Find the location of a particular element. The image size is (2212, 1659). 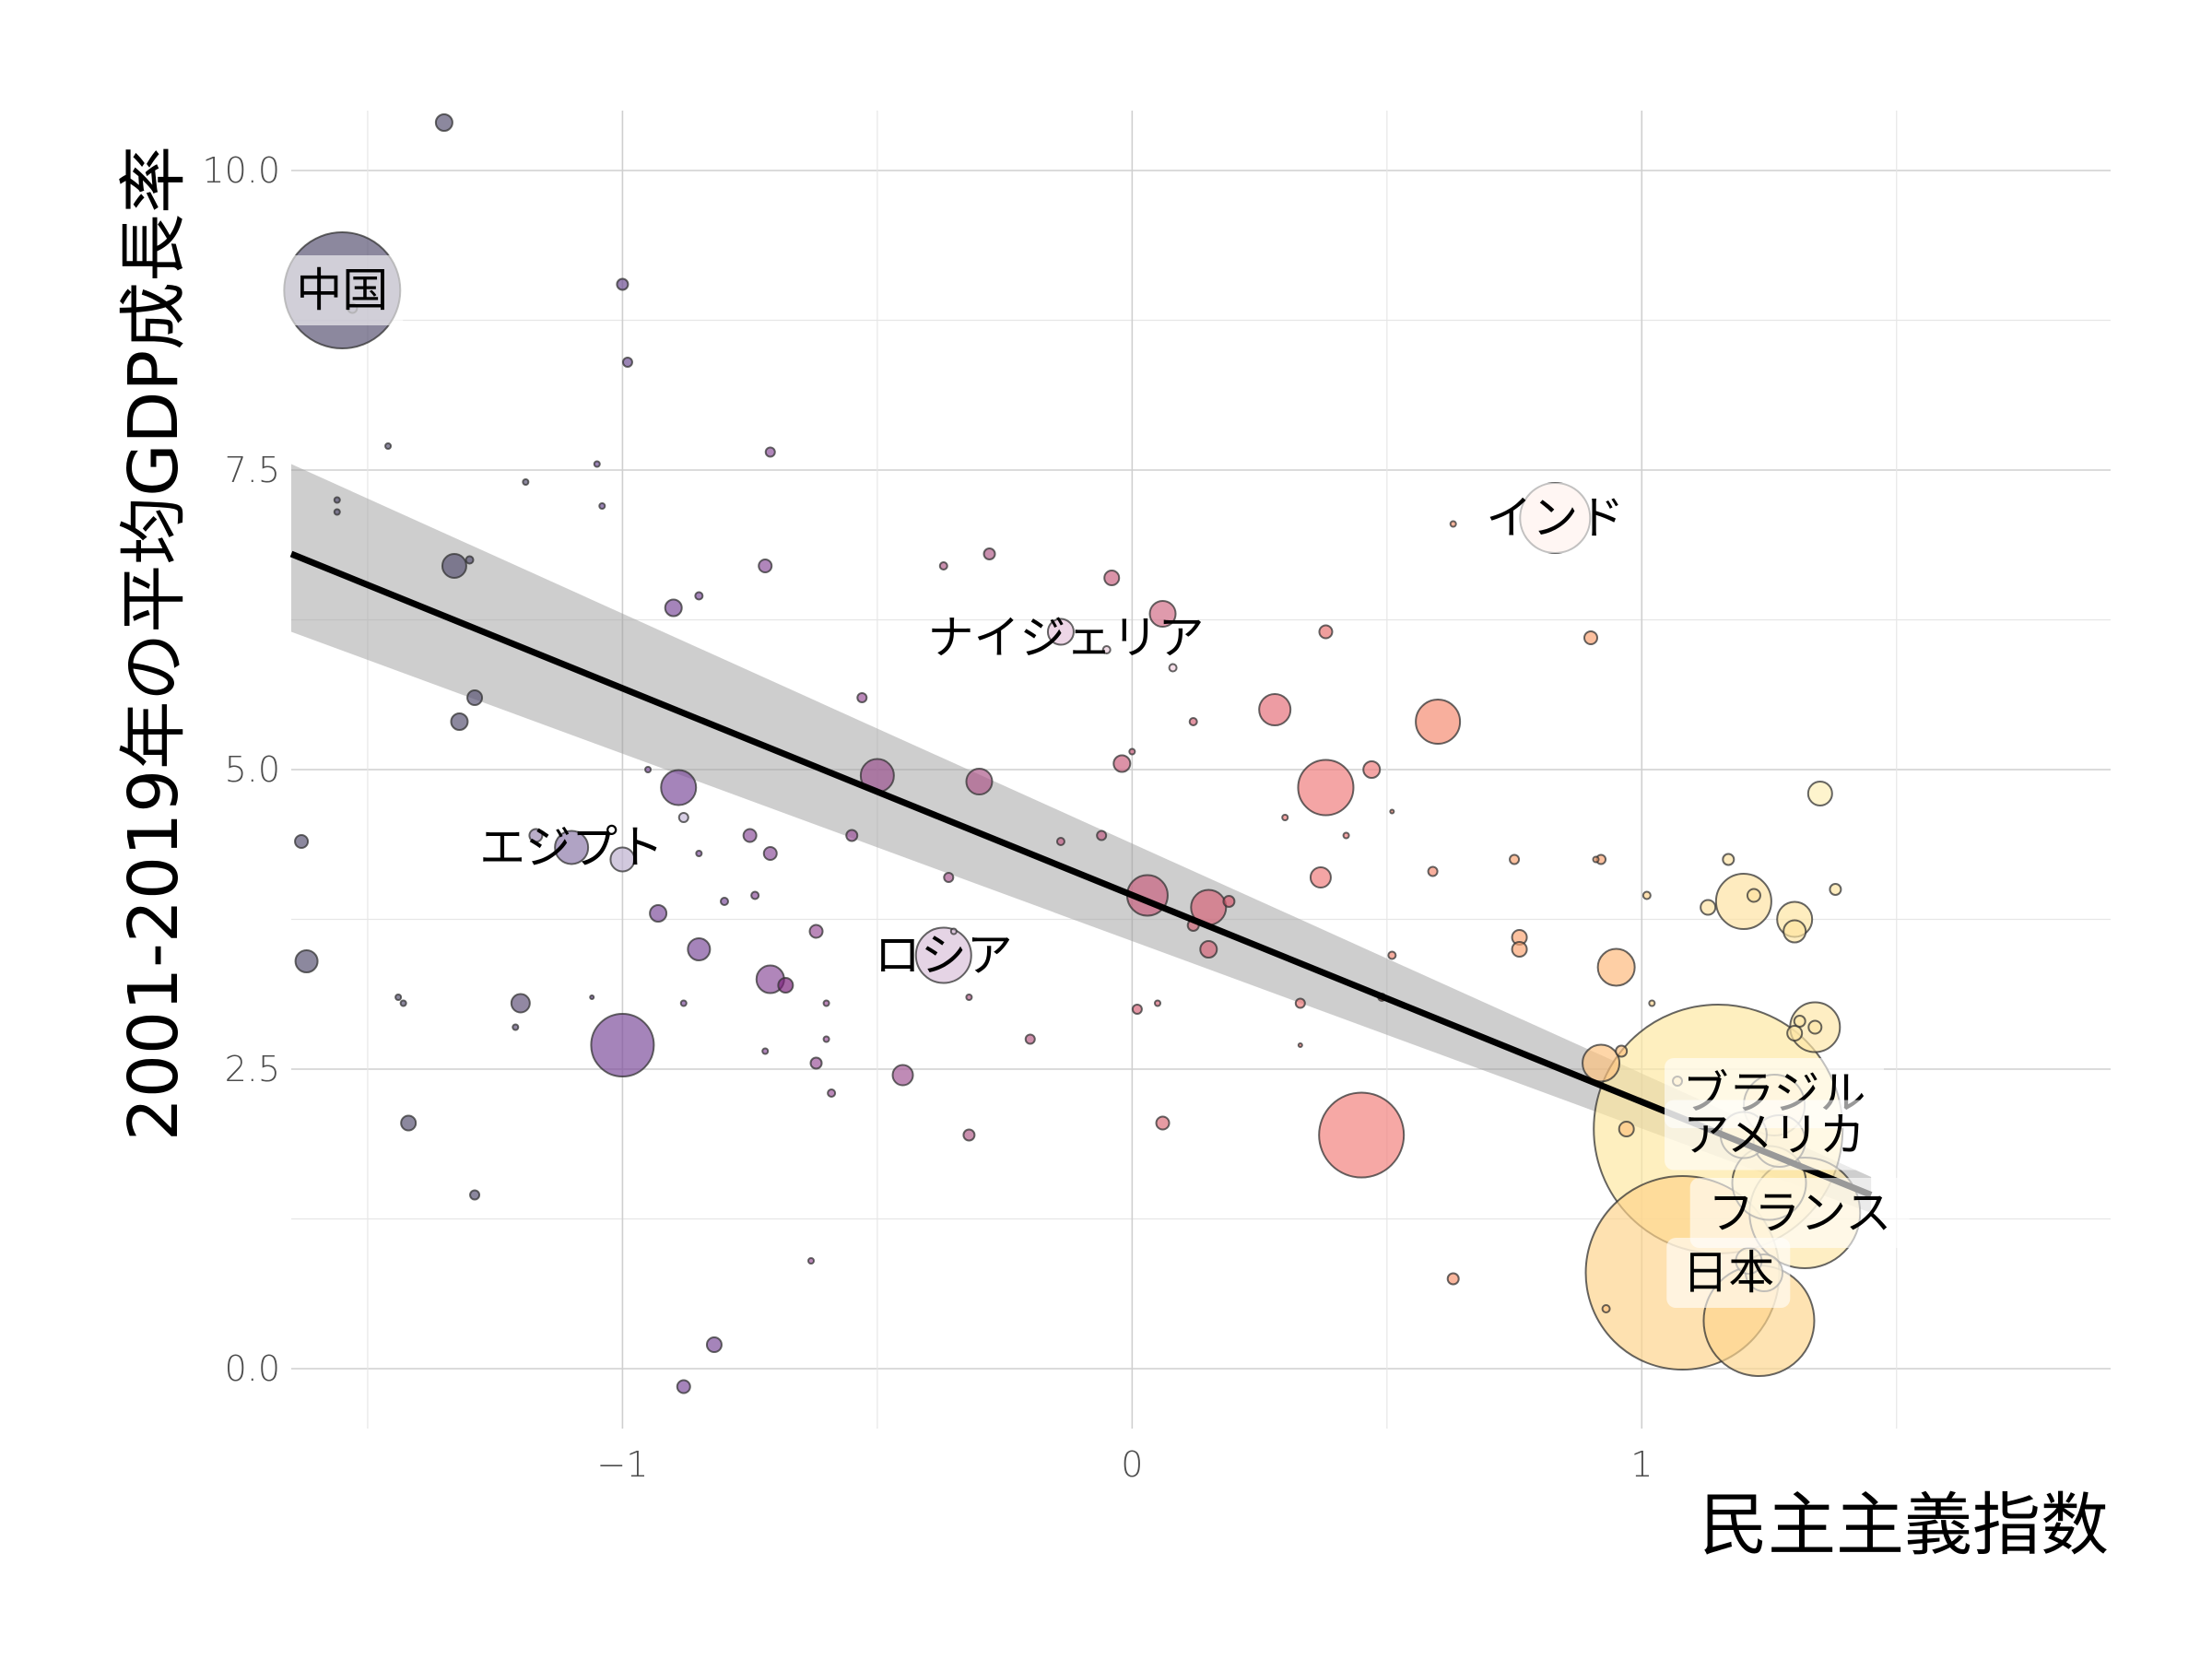

annotation-label: 中国 is located at coordinates (342, 290).